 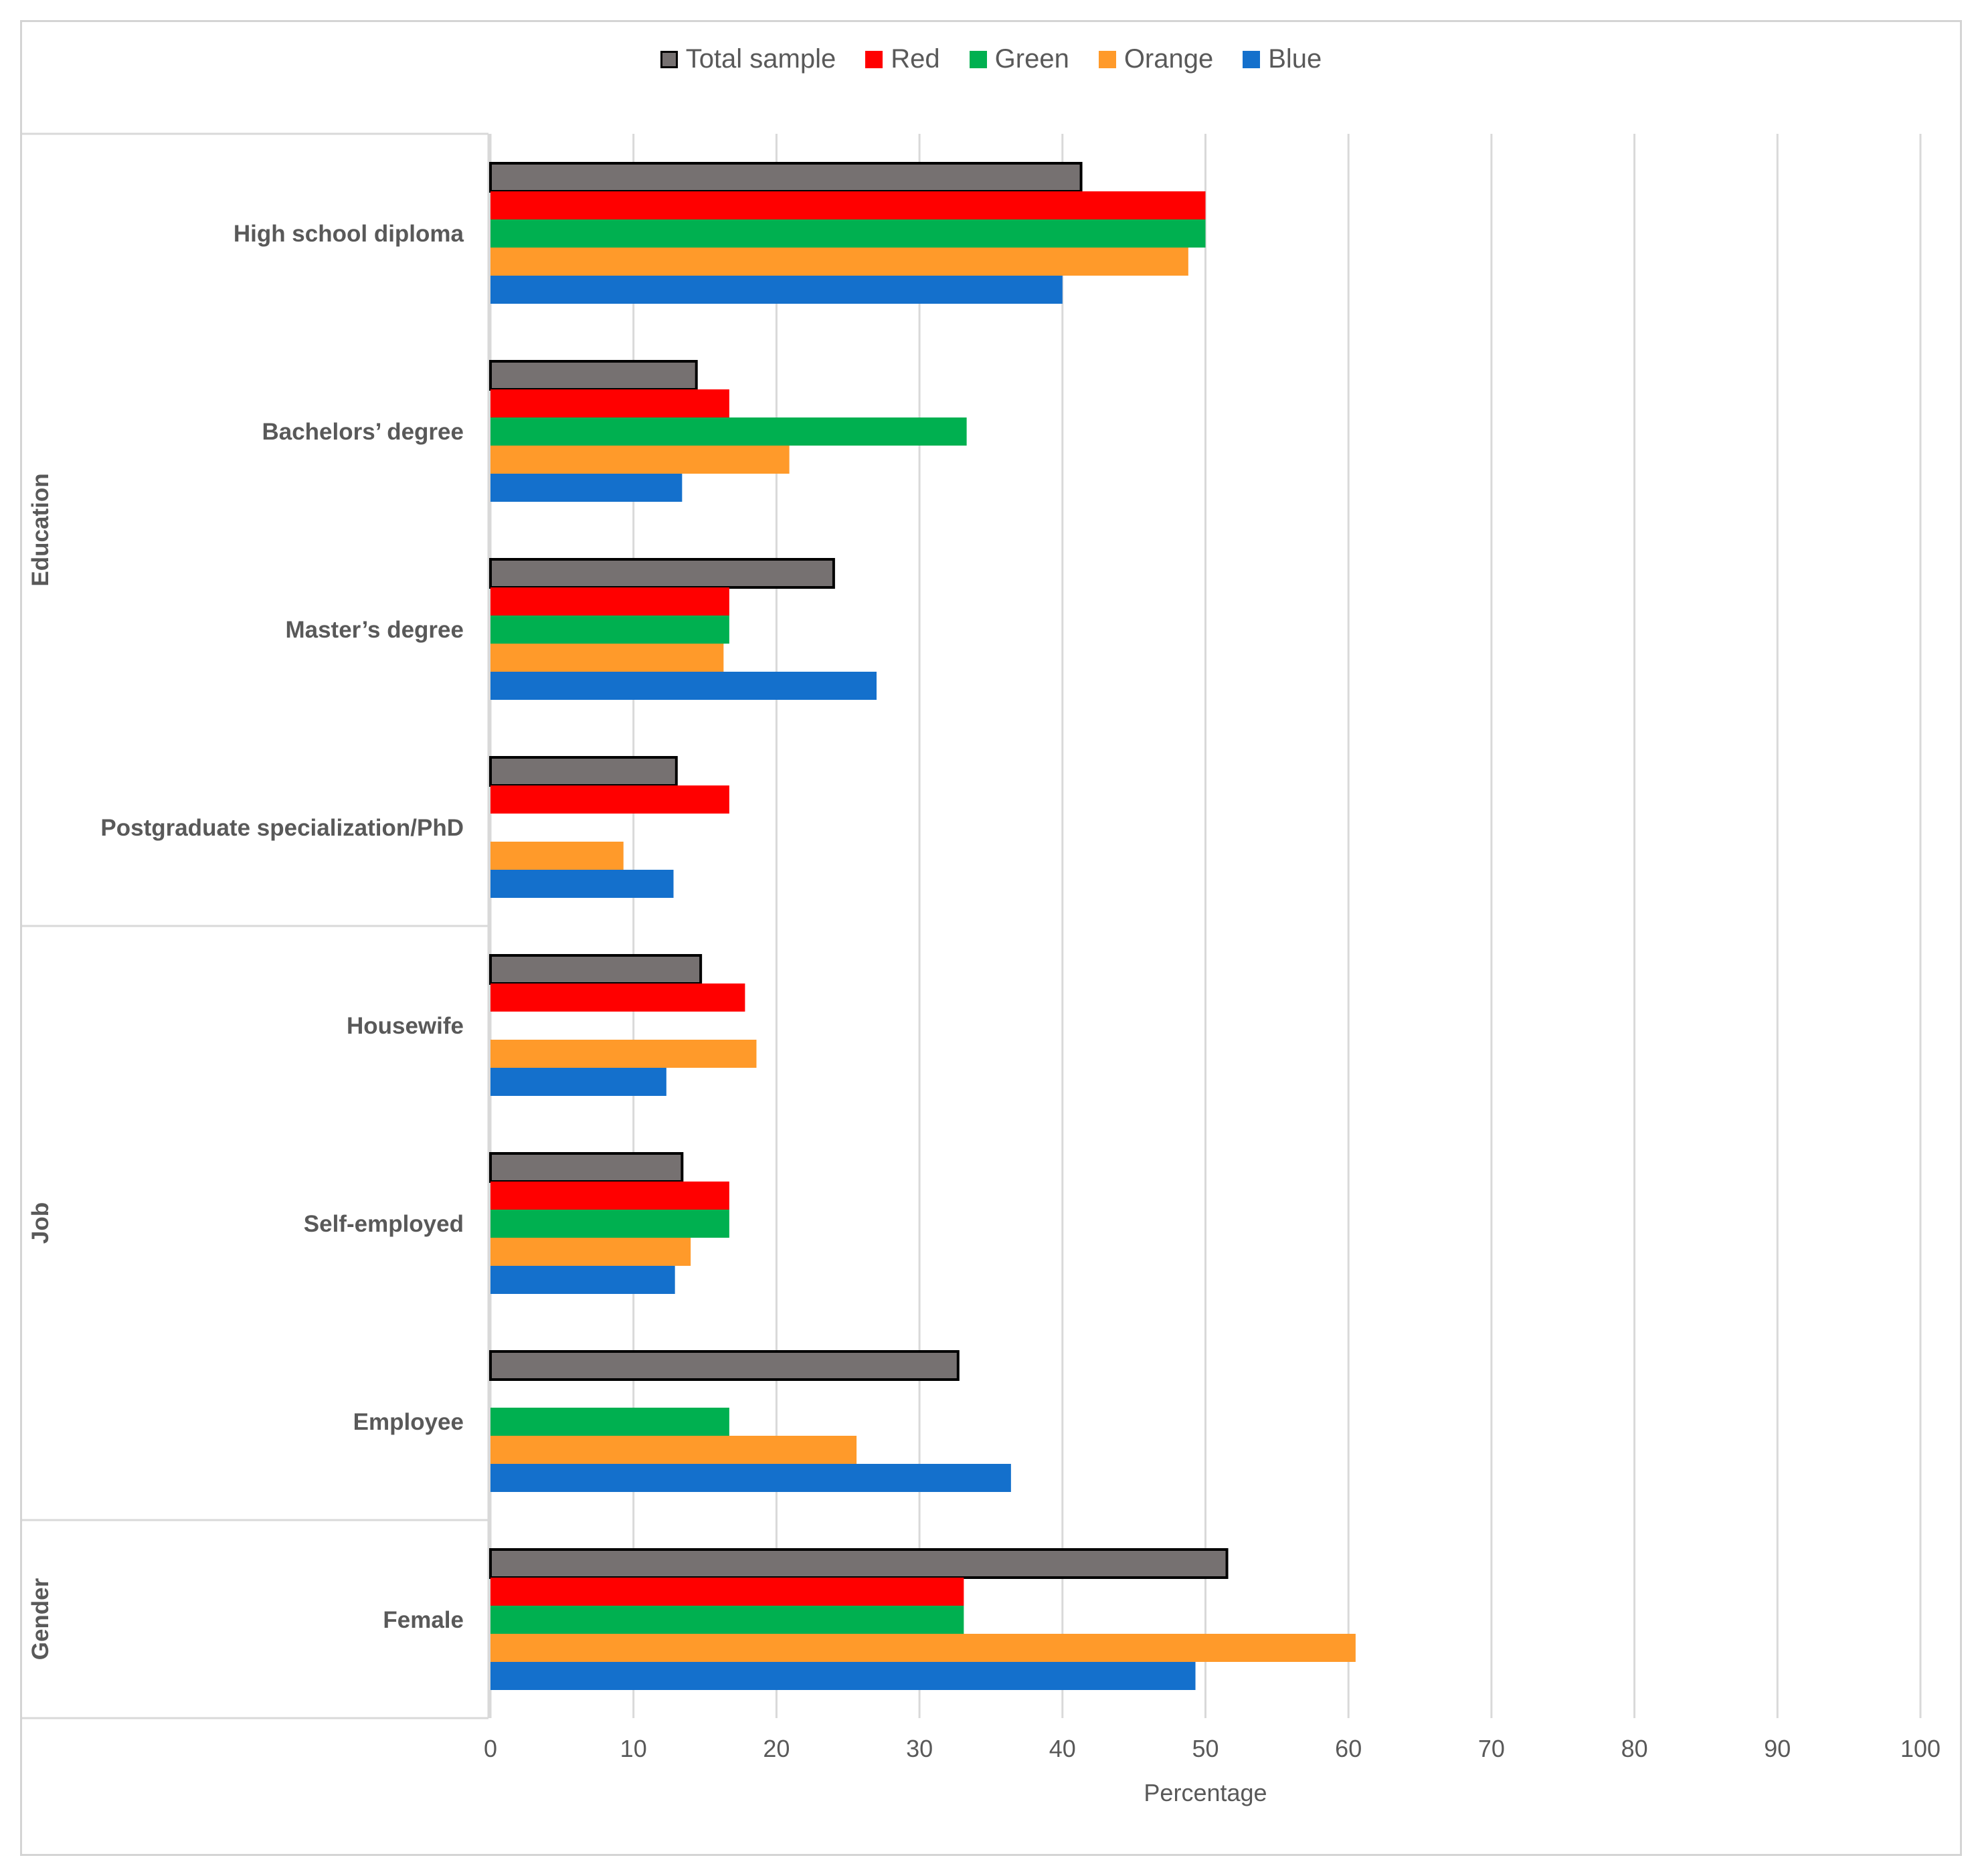 I want to click on legend-label: Orange, so click(x=1168, y=59).